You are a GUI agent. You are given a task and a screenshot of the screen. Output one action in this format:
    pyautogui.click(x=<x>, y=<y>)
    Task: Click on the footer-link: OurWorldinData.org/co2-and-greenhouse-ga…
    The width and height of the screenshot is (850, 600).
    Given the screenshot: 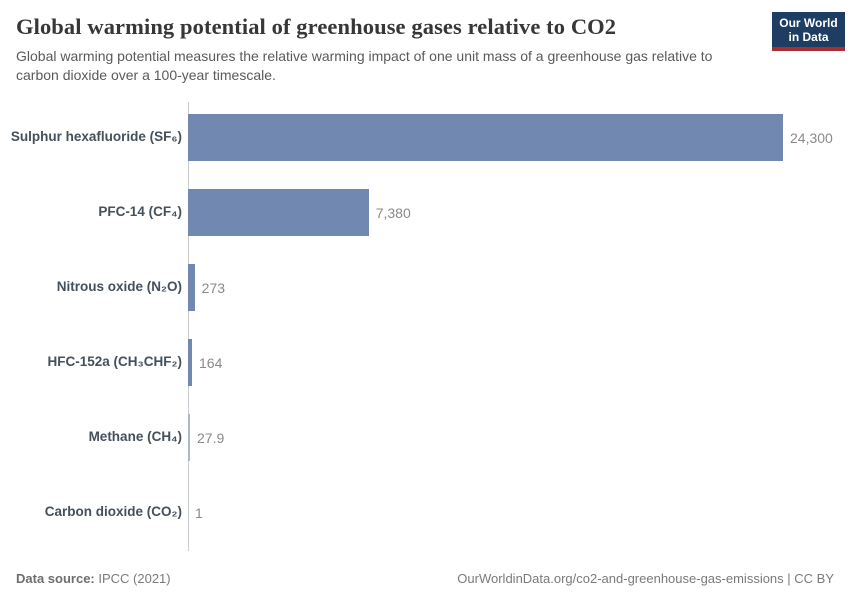 What is the action you would take?
    pyautogui.click(x=645, y=578)
    